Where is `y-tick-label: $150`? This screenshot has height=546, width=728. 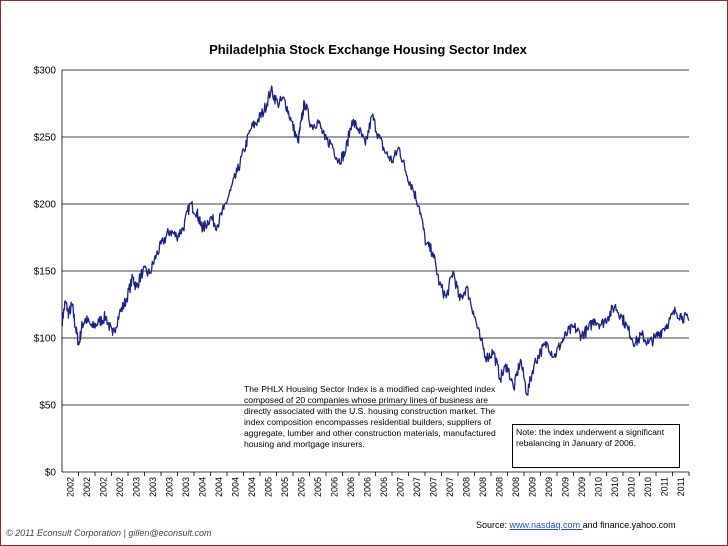 y-tick-label: $150 is located at coordinates (45, 272).